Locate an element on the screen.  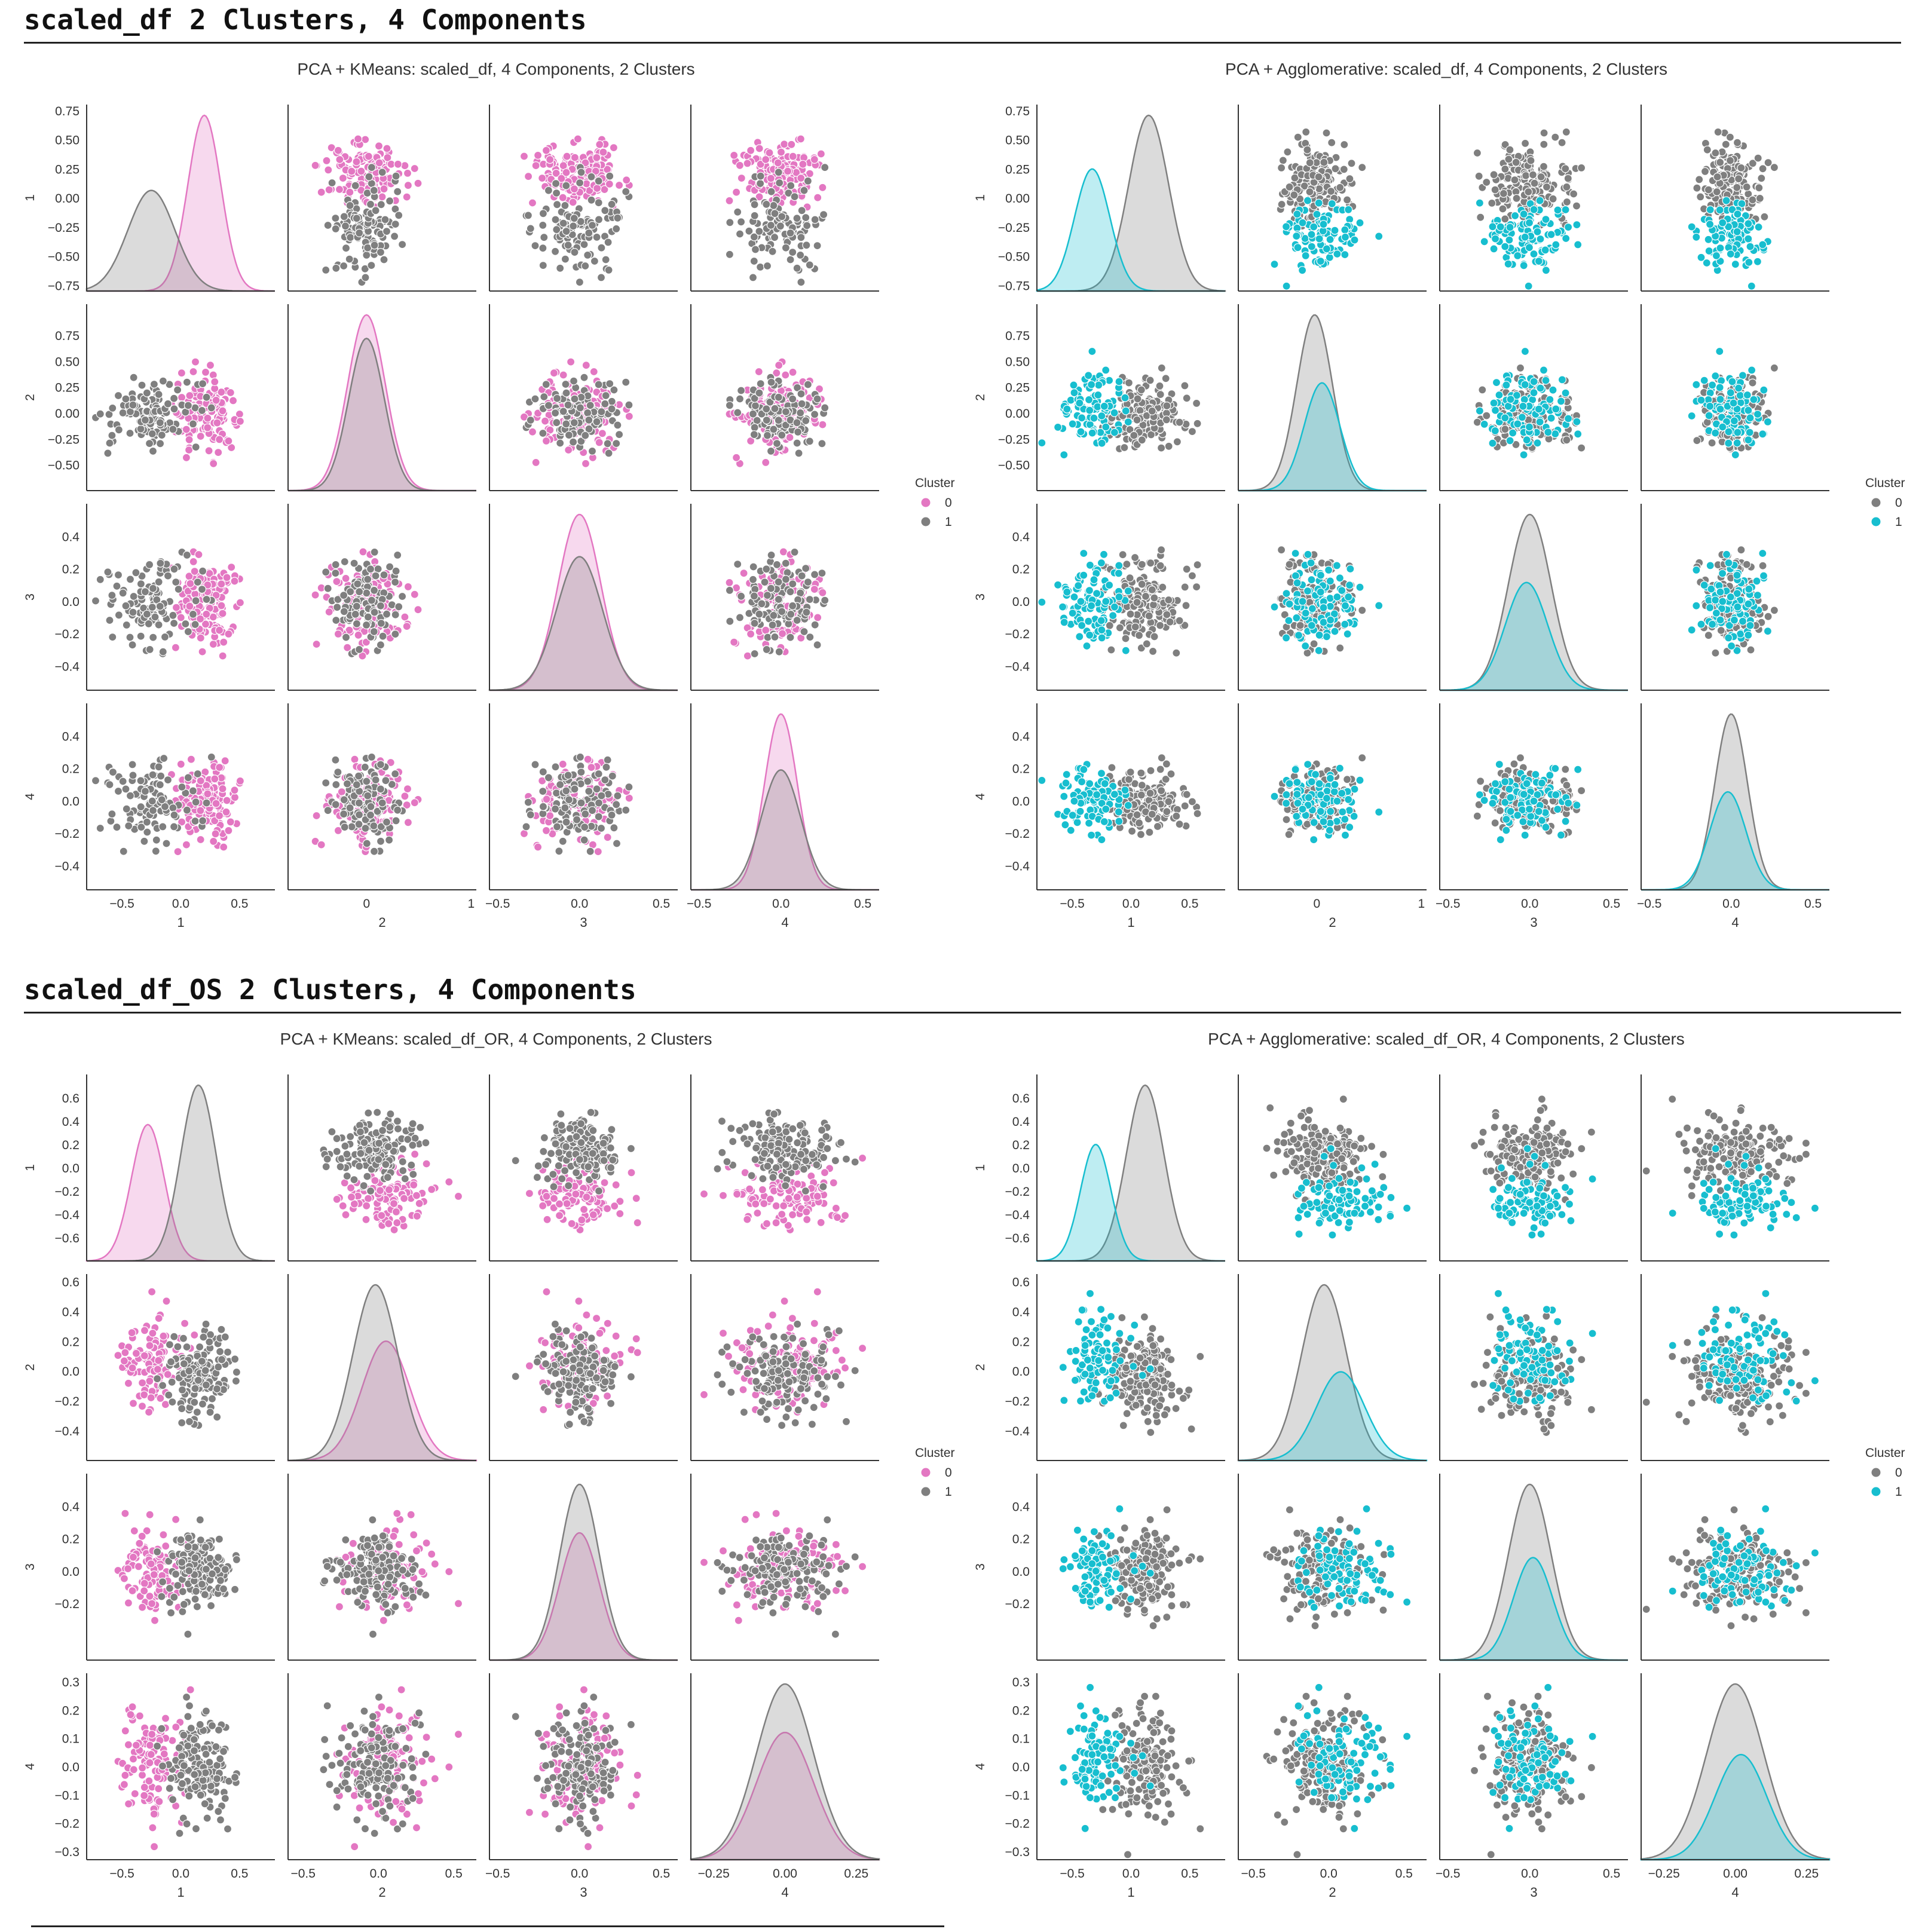
y-axis-label: 4 is located at coordinates (30, 796).